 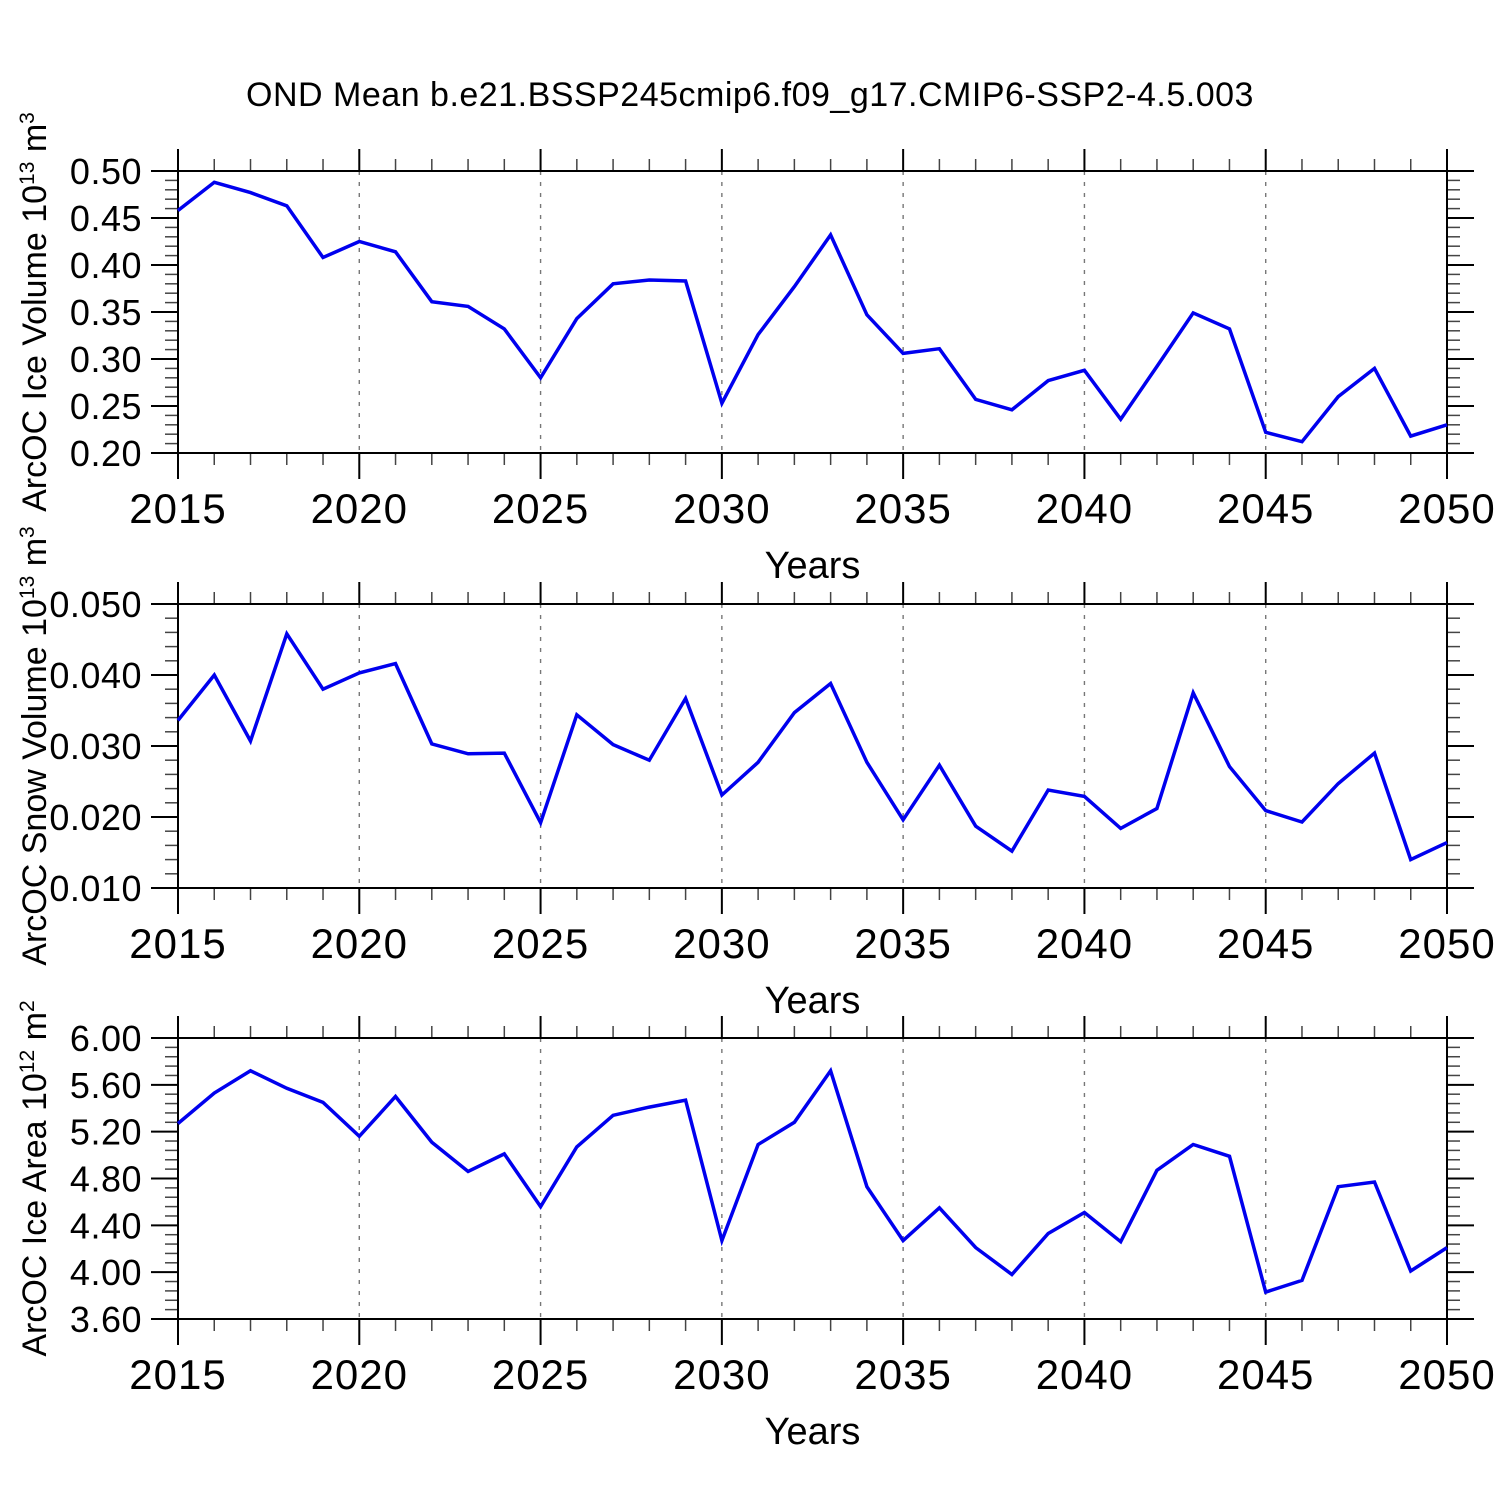 I want to click on panel-1-x-tick-label: 2020, so click(x=359, y=508).